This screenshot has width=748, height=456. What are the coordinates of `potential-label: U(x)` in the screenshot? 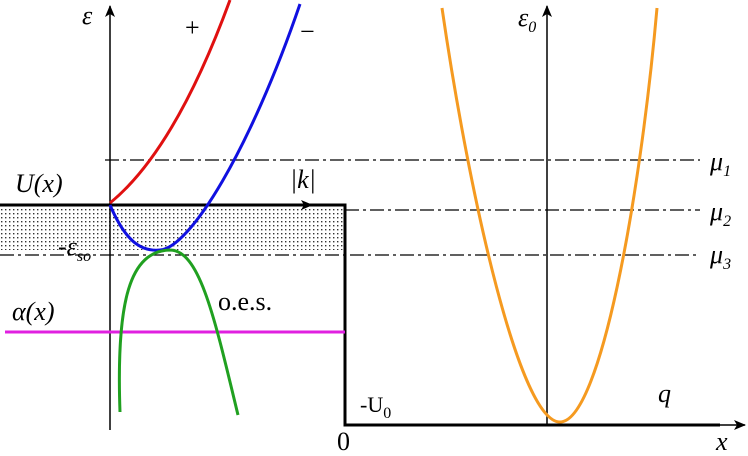 It's located at (39, 183).